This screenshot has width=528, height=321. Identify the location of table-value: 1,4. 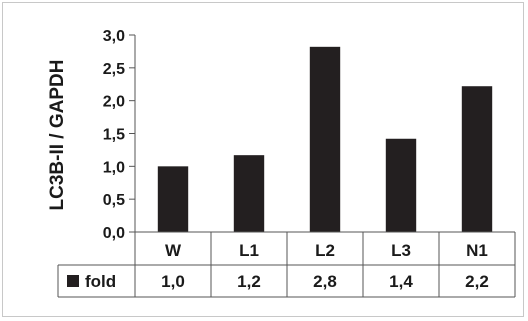
(401, 281).